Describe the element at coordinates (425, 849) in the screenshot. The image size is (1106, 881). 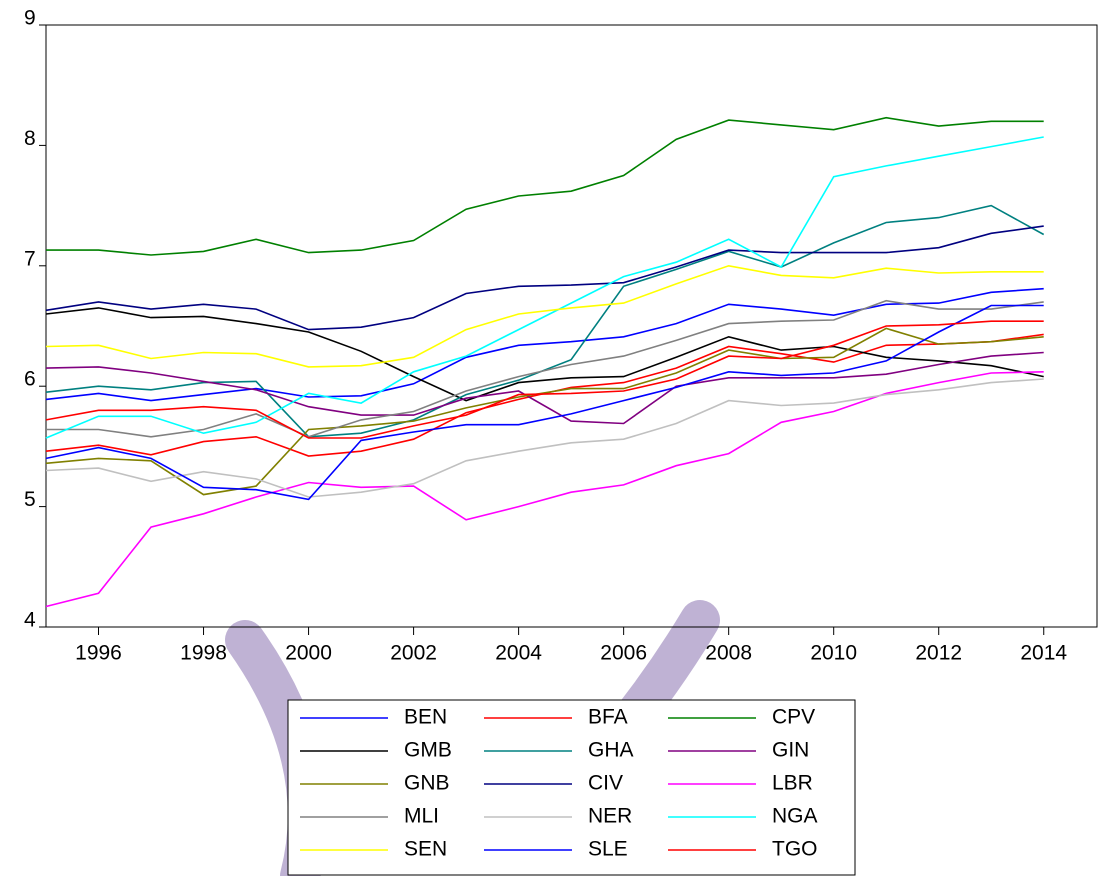
I see `legend-label: SEN` at that location.